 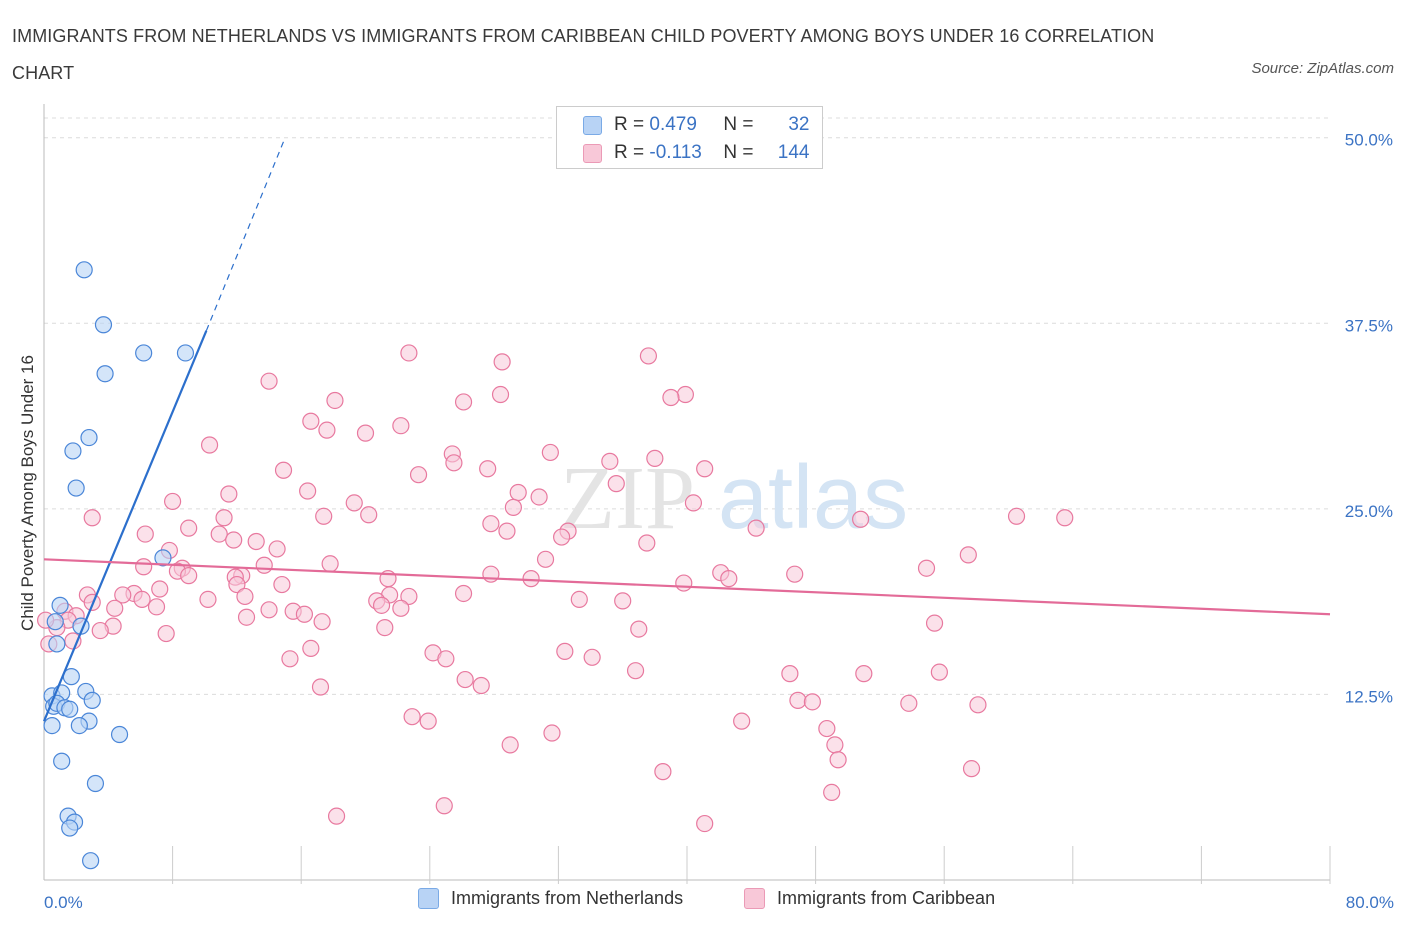 I want to click on watermark-atlas: atlas, so click(x=813, y=498).